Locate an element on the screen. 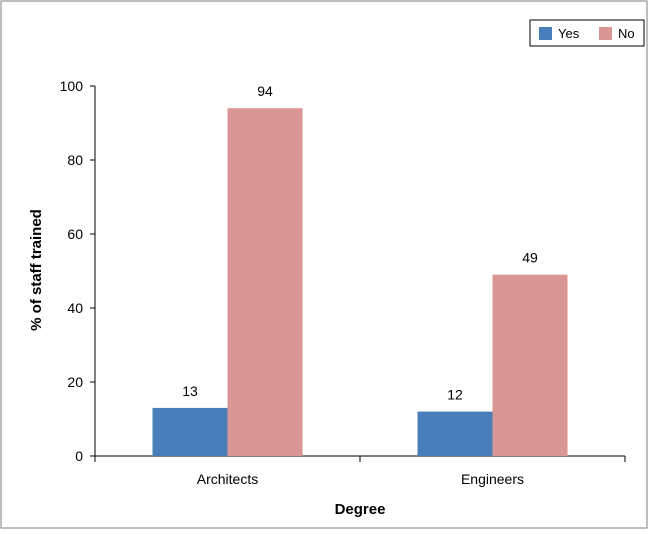  data-label: 49 is located at coordinates (530, 258).